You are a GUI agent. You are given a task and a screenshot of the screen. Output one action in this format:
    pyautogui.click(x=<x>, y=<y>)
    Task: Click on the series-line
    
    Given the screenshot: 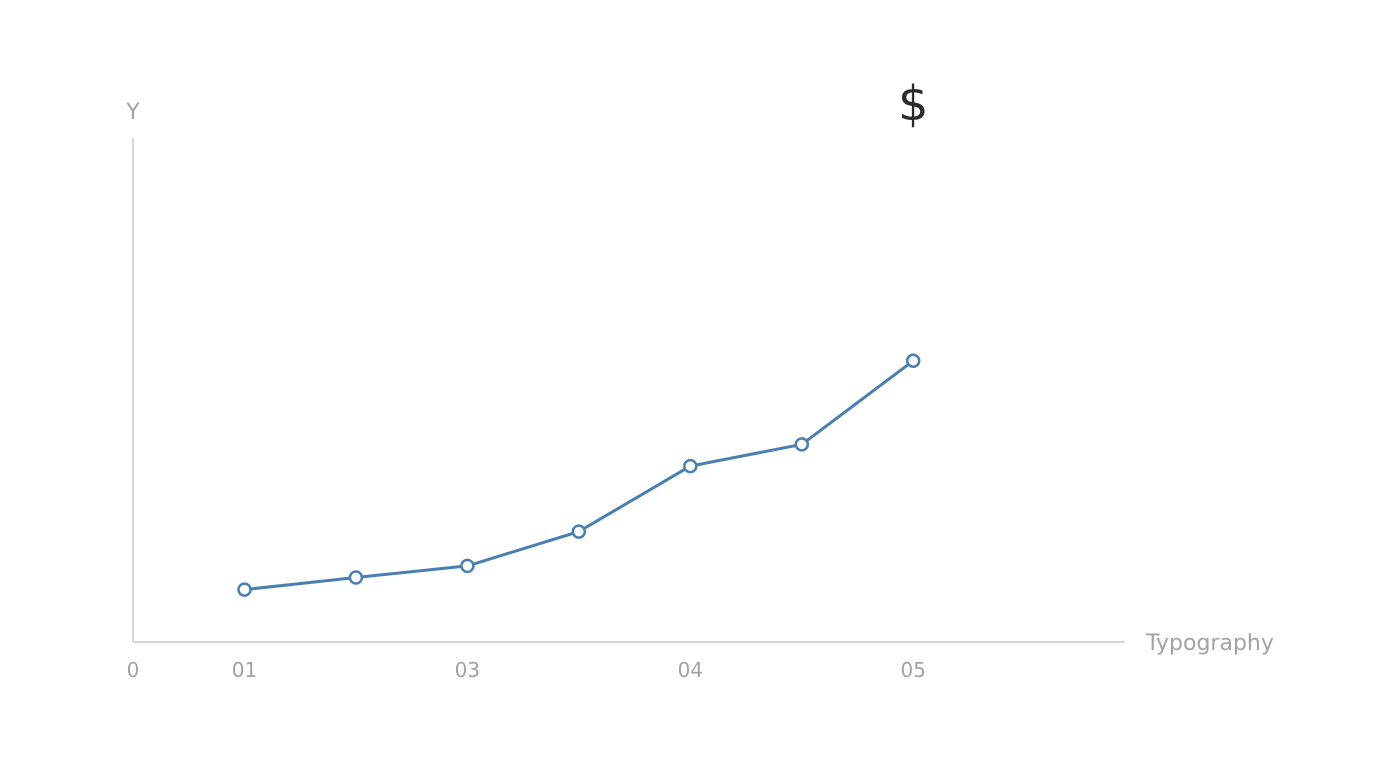 What is the action you would take?
    pyautogui.click(x=579, y=475)
    